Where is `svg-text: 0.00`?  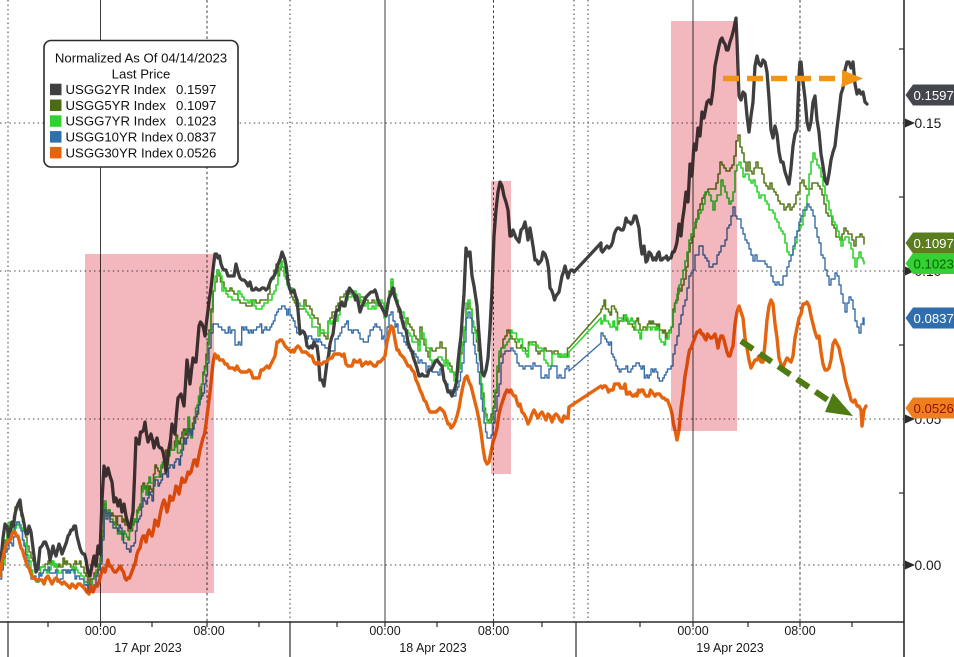
svg-text: 0.00 is located at coordinates (928, 565).